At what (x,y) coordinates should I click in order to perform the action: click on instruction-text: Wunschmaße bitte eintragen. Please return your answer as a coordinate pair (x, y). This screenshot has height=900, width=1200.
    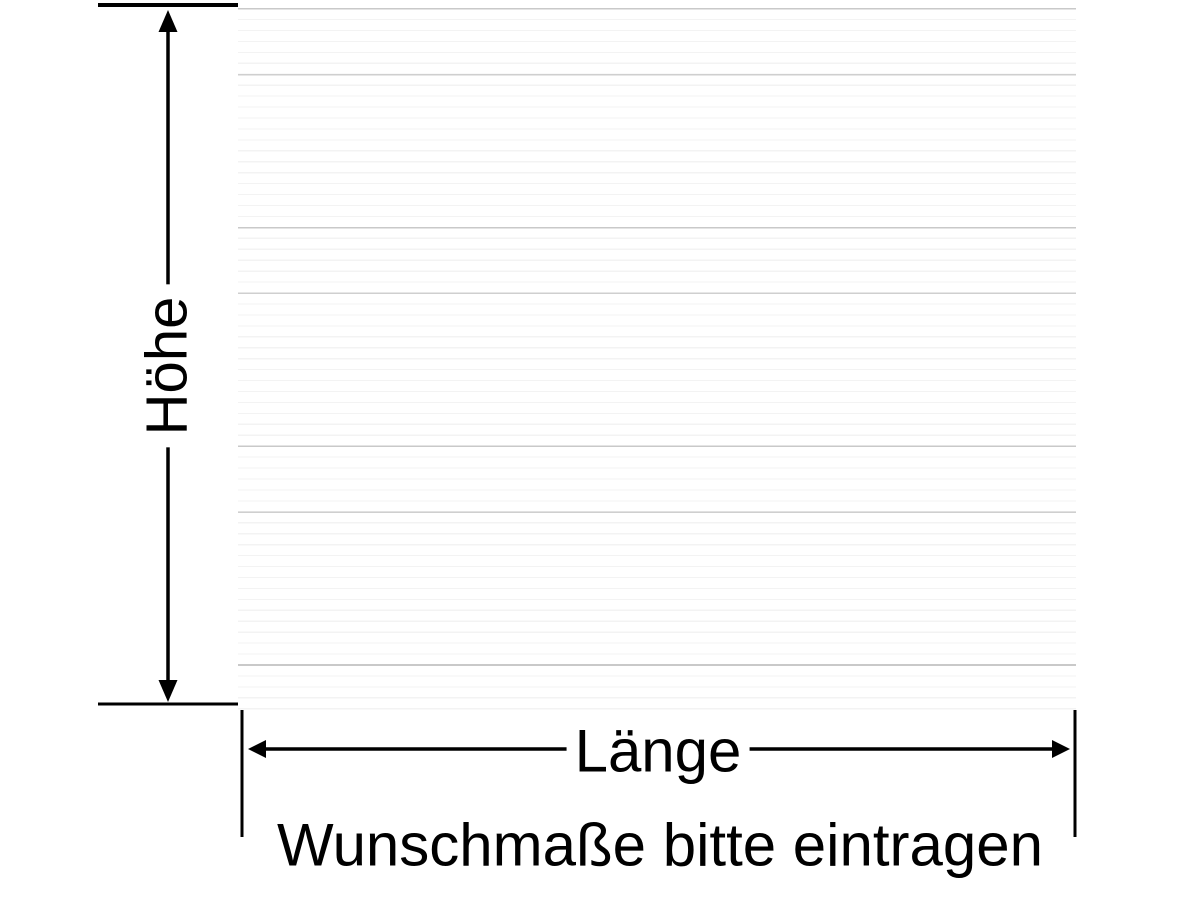
    Looking at the image, I should click on (660, 845).